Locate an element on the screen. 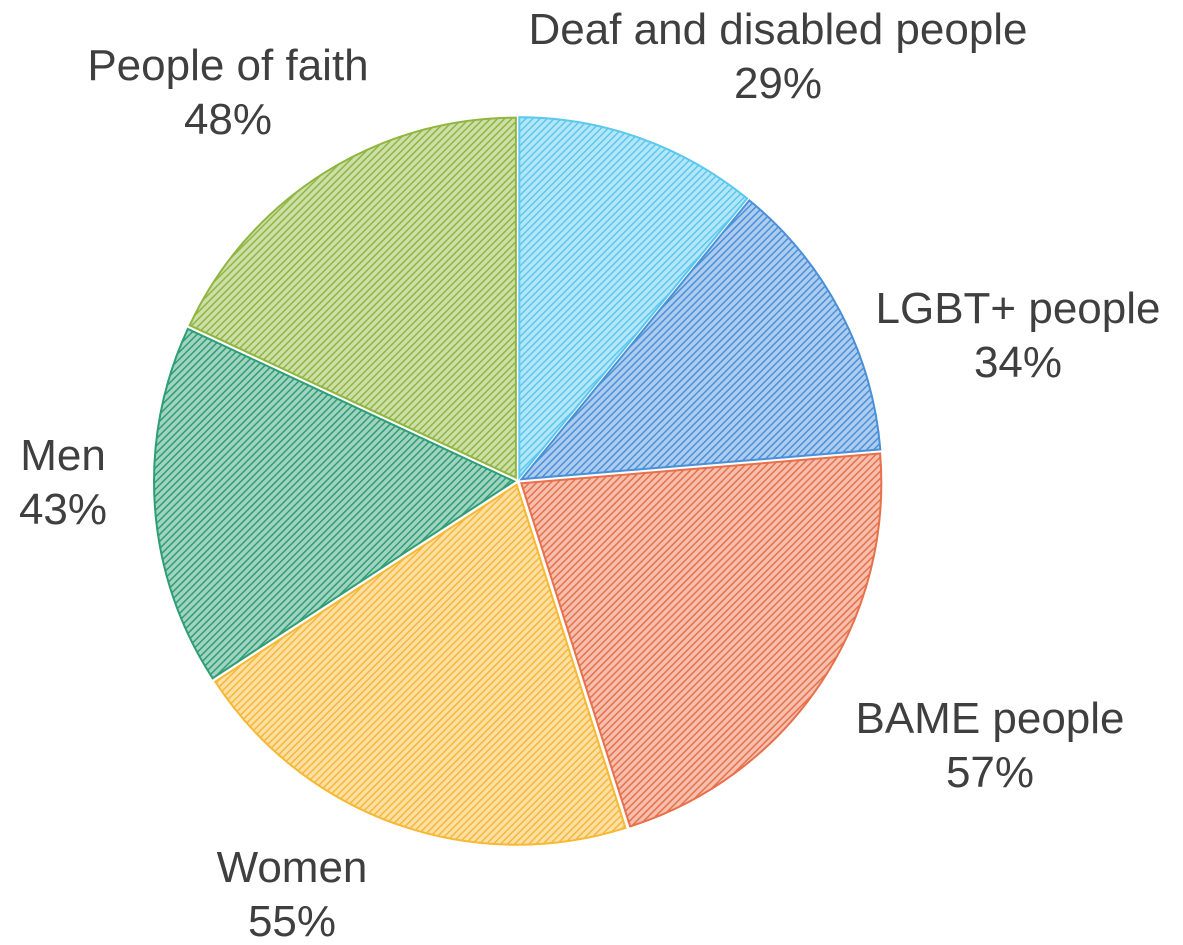 The width and height of the screenshot is (1183, 945). slice-value-bame-people: 57% is located at coordinates (990, 772).